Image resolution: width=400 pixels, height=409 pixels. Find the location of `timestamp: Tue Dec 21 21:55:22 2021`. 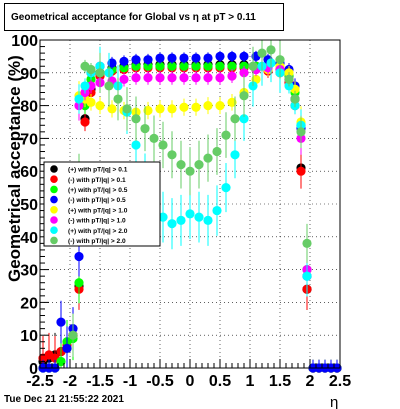

timestamp: Tue Dec 21 21:55:22 2021 is located at coordinates (64, 399).